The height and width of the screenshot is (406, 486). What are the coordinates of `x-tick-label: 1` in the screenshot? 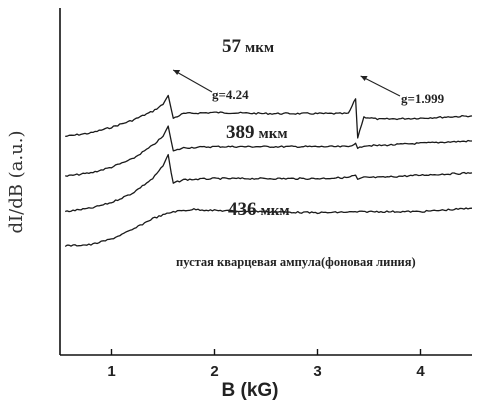 It's located at (111, 371).